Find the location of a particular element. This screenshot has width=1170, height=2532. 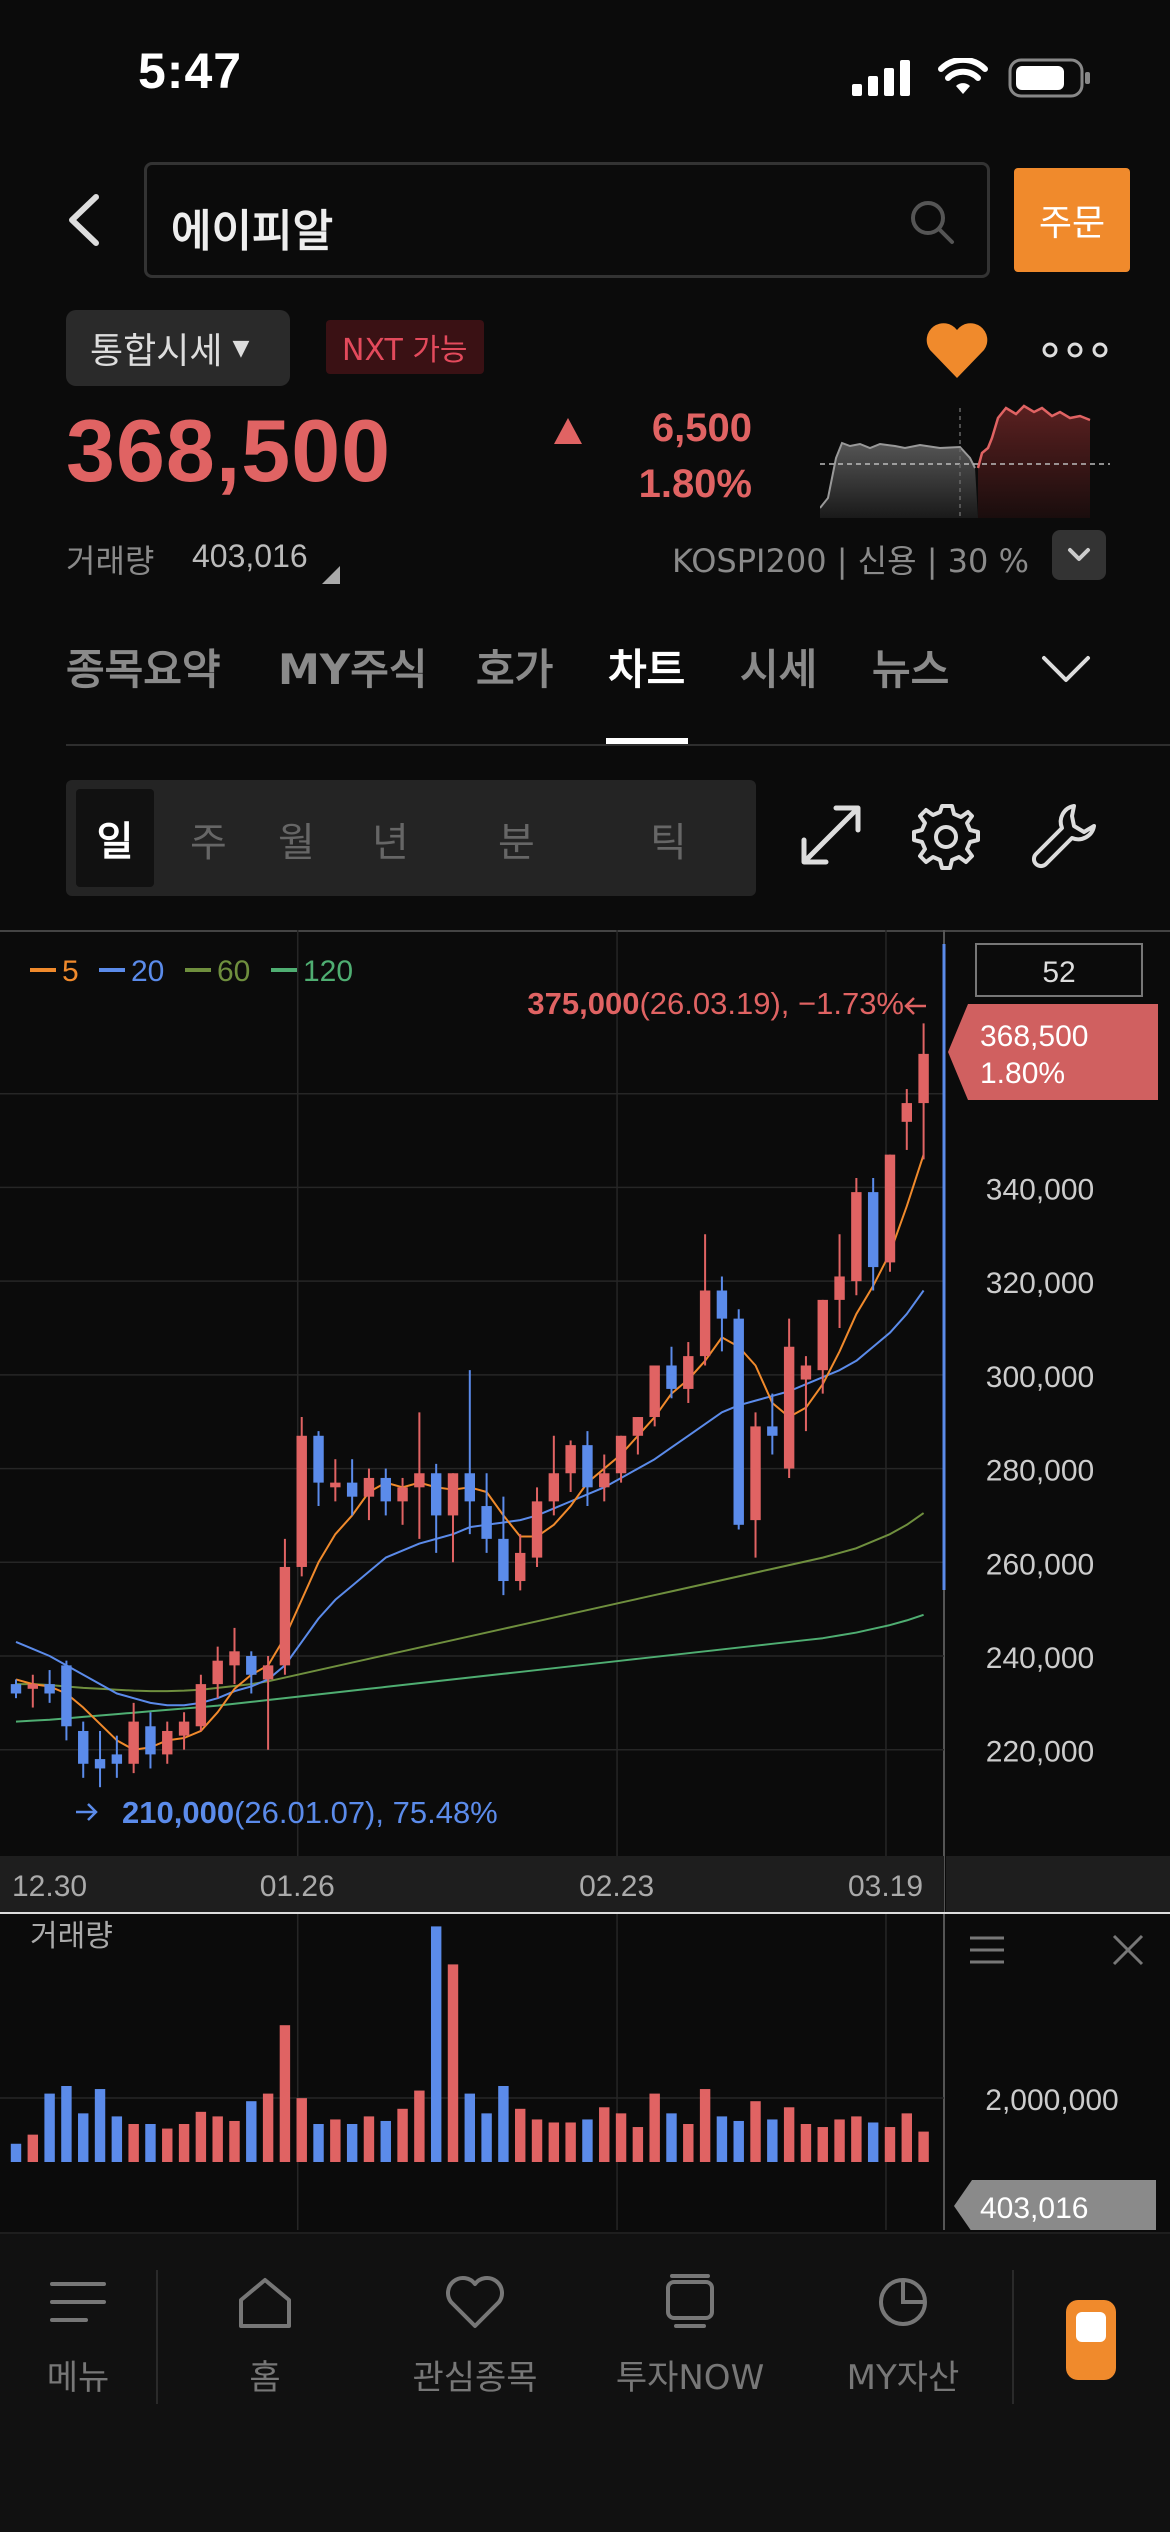

quote-mode-label: 통합시세 is located at coordinates (156, 351).